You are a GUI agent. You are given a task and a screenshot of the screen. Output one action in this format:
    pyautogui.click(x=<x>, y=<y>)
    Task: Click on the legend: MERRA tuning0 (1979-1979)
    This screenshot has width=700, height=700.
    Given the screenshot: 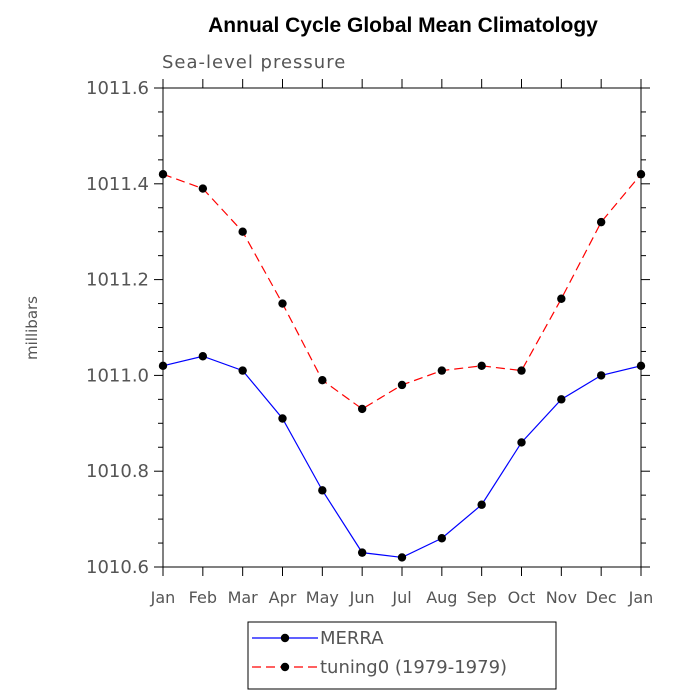 What is the action you would take?
    pyautogui.click(x=402, y=655)
    